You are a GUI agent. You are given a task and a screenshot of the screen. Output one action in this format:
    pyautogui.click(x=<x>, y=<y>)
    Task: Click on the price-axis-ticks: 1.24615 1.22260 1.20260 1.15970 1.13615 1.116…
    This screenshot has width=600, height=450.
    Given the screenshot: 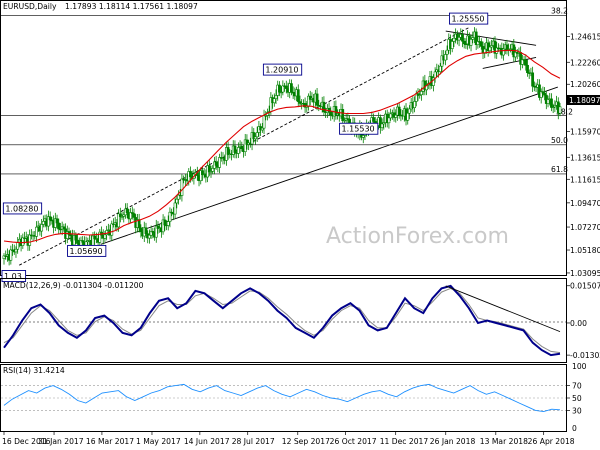 What is the action you would take?
    pyautogui.click(x=583, y=155)
    